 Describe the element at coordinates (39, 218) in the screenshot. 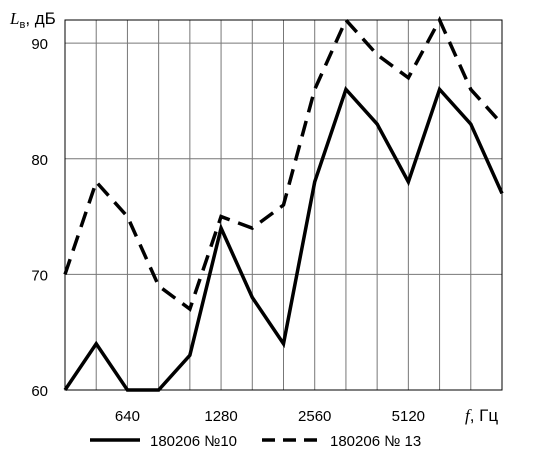

I see `y-axis-ticks: 60 70 80 90` at that location.